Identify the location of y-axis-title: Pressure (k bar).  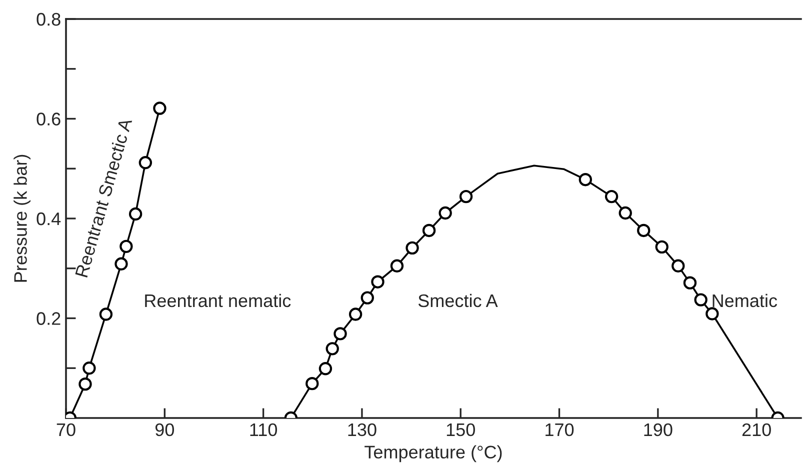
(22, 218).